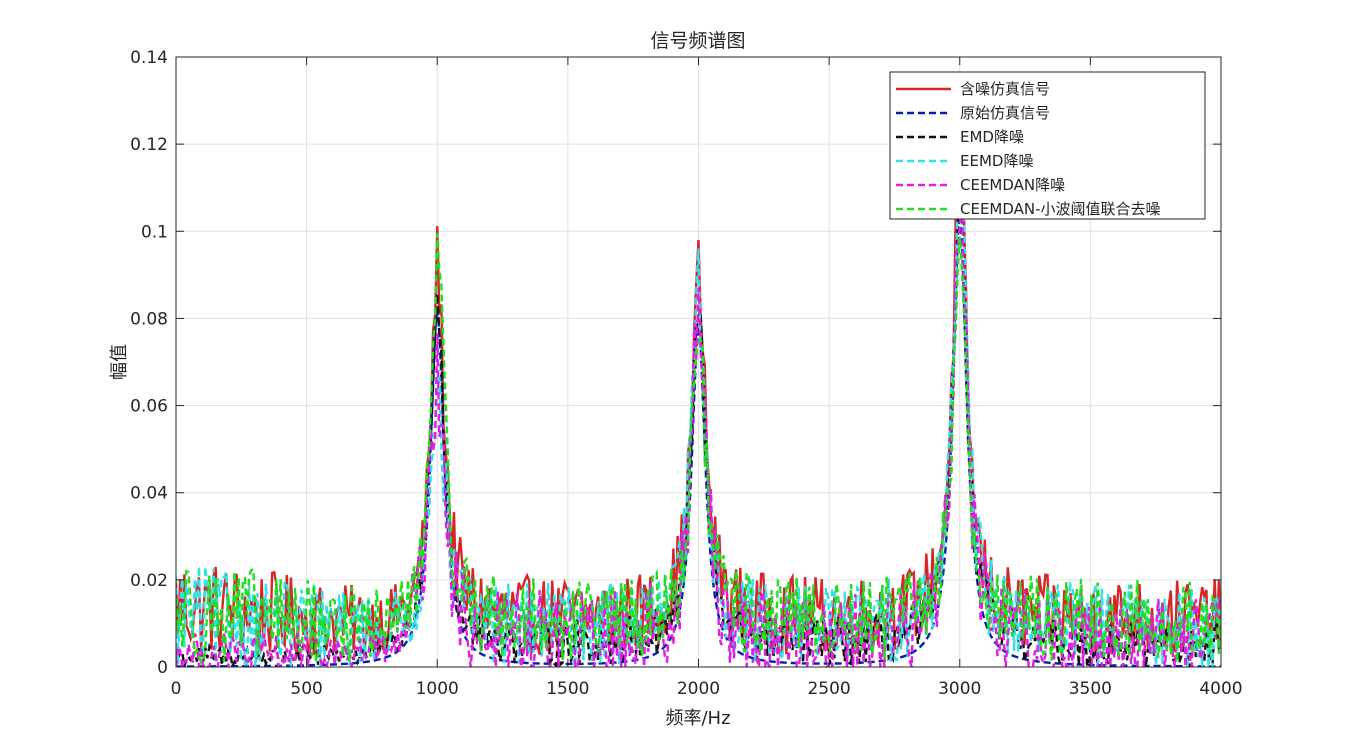 This screenshot has height=750, width=1350. Describe the element at coordinates (149, 319) in the screenshot. I see `y-tick-label: 0.08` at that location.